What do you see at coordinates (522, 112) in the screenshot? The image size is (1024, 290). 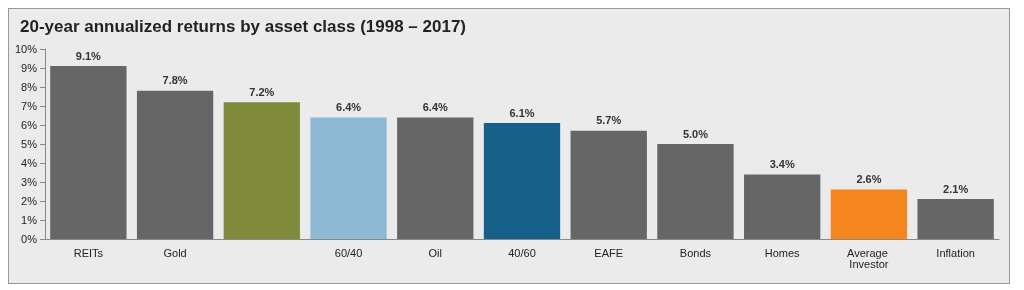 I see `data-label: 6.1%` at bounding box center [522, 112].